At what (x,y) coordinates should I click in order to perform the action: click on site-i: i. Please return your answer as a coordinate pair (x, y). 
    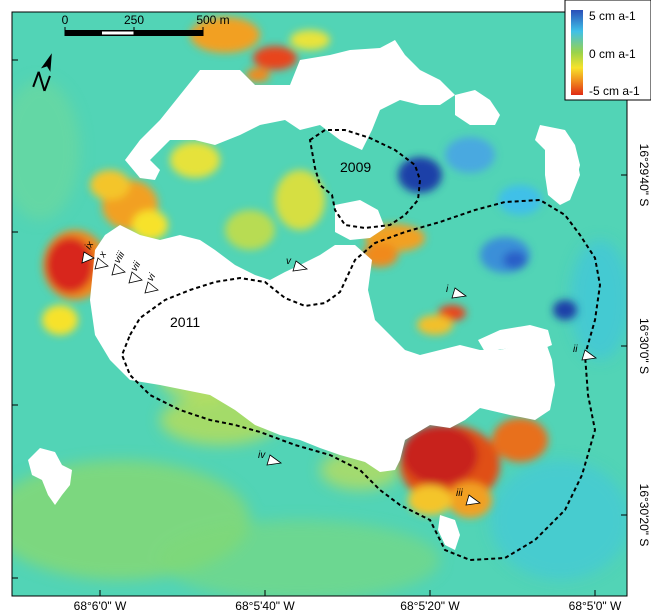
    Looking at the image, I should click on (457, 291).